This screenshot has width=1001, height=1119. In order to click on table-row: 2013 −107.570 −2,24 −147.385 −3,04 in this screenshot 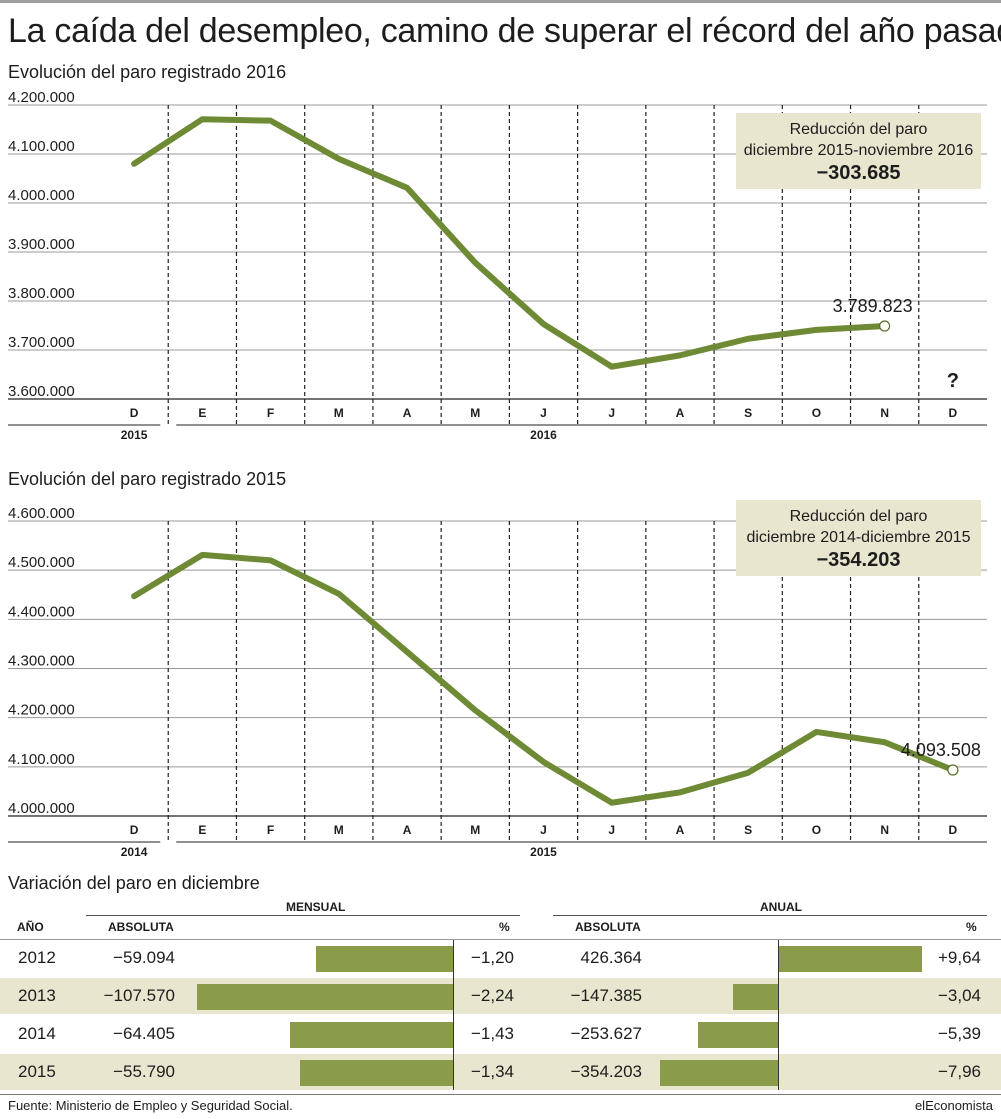, I will do `click(500, 996)`.